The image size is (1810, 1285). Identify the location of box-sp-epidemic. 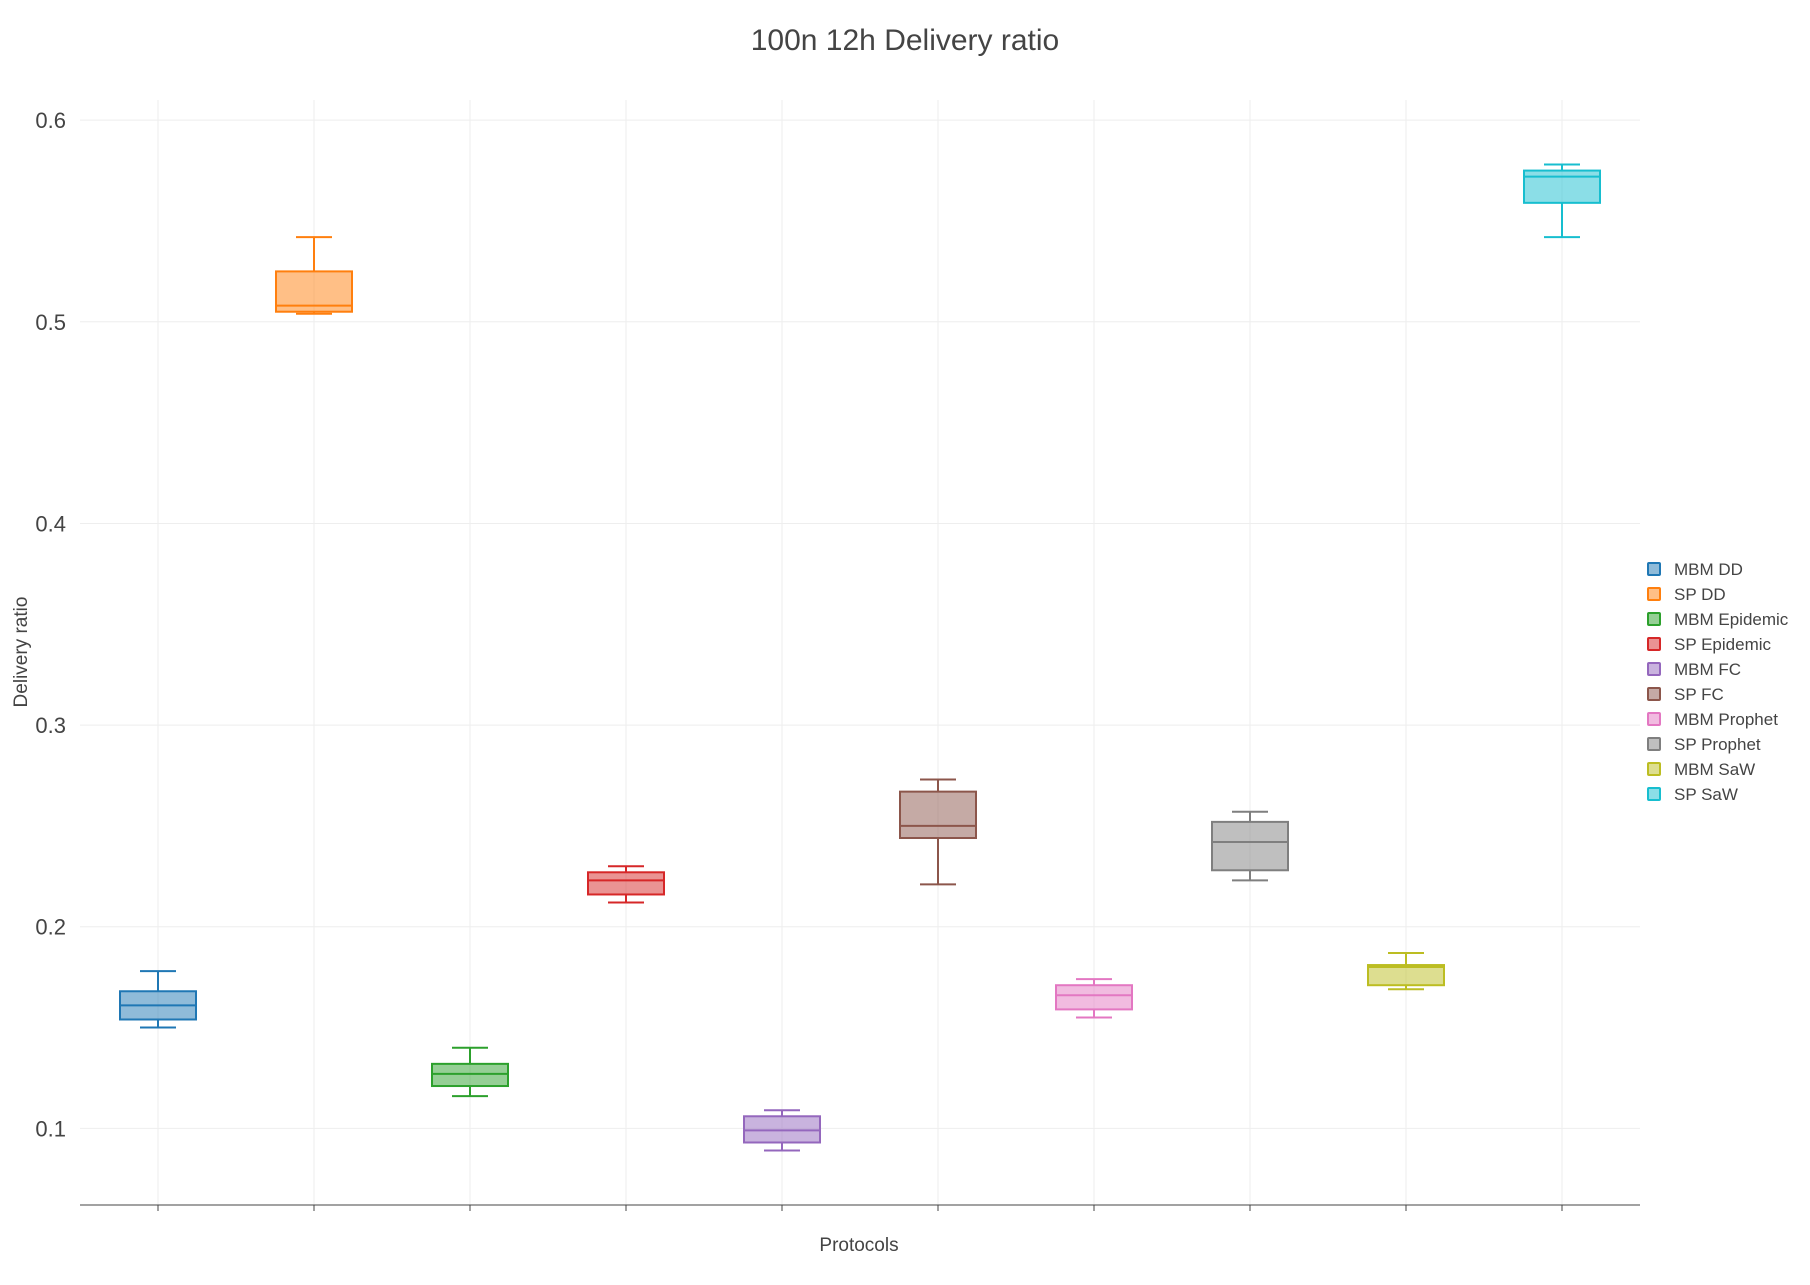
(626, 884).